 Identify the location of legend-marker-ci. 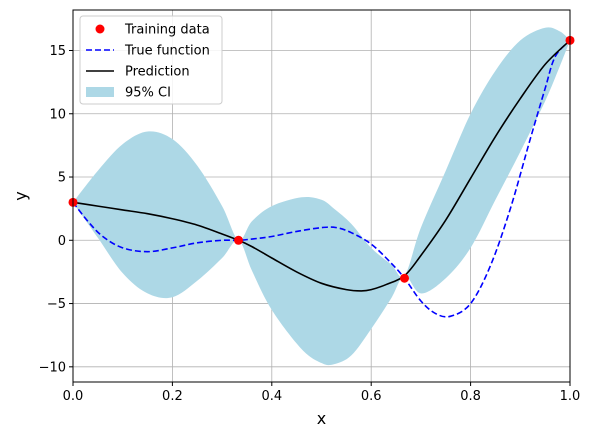
(100, 92).